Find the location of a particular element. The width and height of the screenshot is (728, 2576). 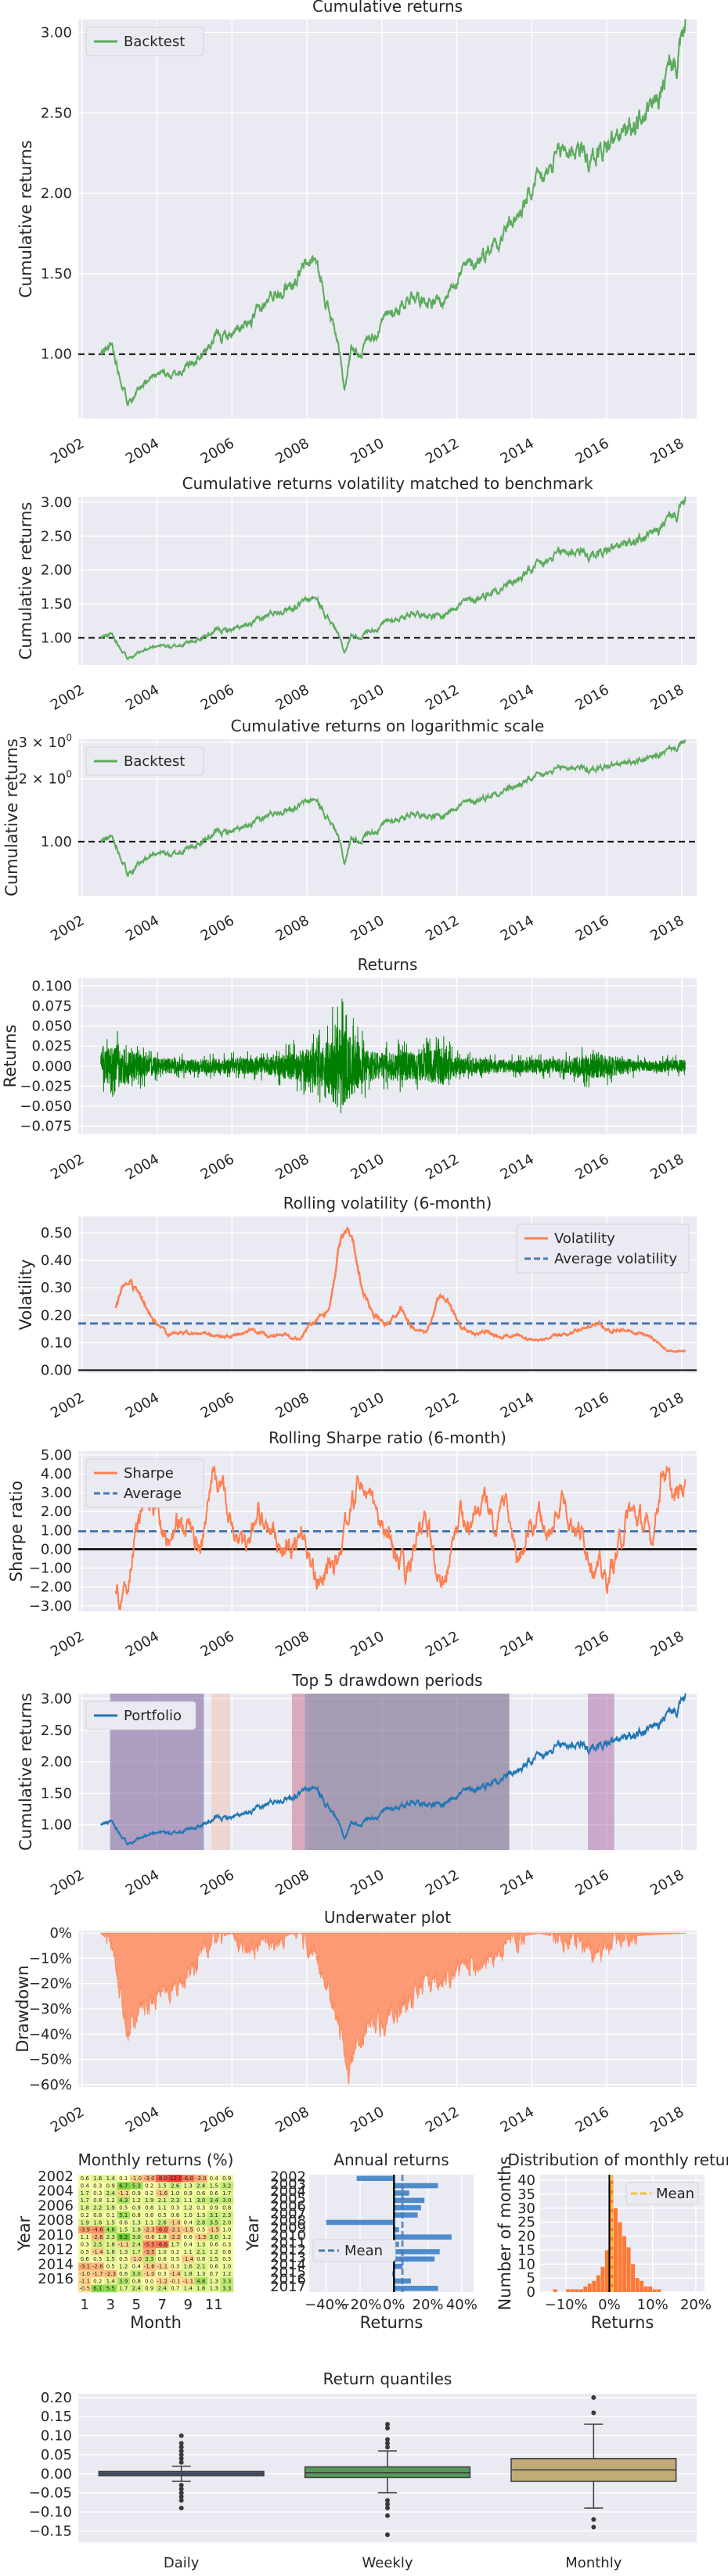

x-tick-label: −20% is located at coordinates (359, 2305).